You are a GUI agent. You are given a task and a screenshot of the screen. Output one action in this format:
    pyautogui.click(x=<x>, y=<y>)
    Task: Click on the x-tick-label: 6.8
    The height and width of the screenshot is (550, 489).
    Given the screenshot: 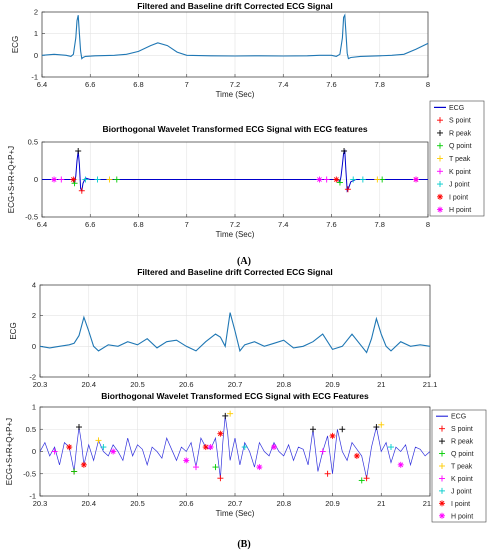 What is the action you would take?
    pyautogui.click(x=138, y=224)
    